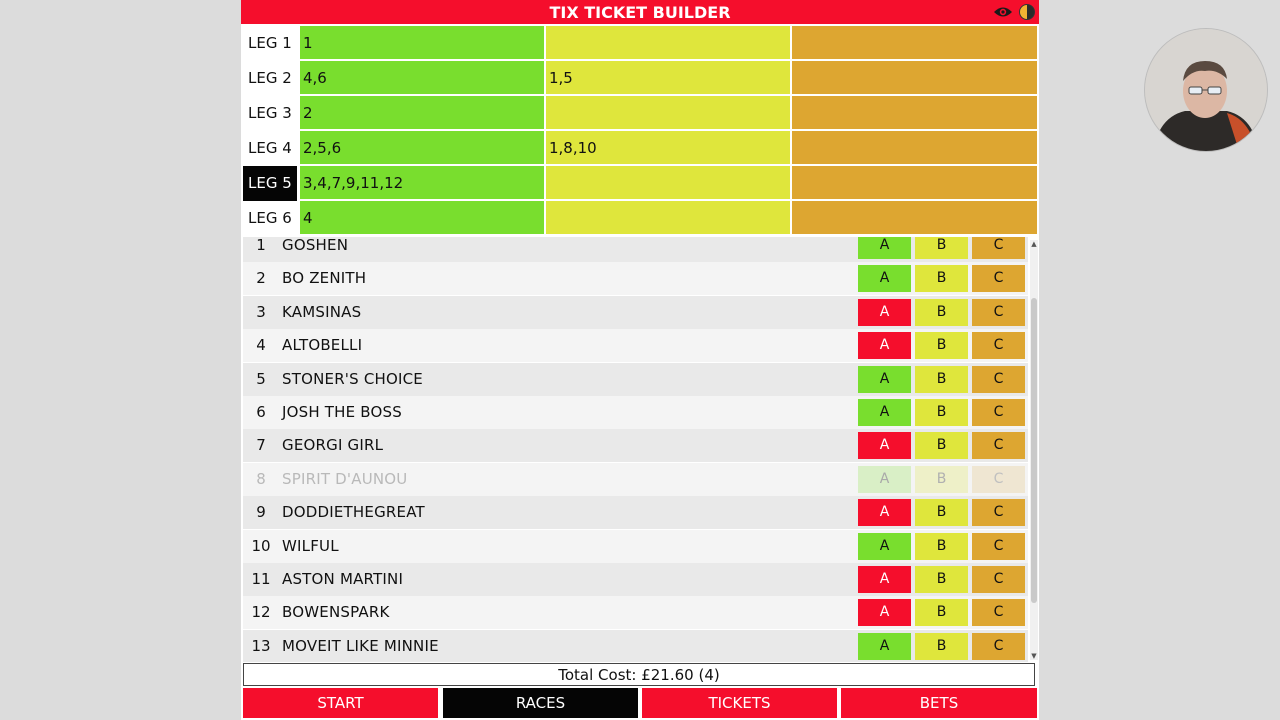 This screenshot has height=720, width=1280. I want to click on leg-cell-a: 2,5,6, so click(422, 148).